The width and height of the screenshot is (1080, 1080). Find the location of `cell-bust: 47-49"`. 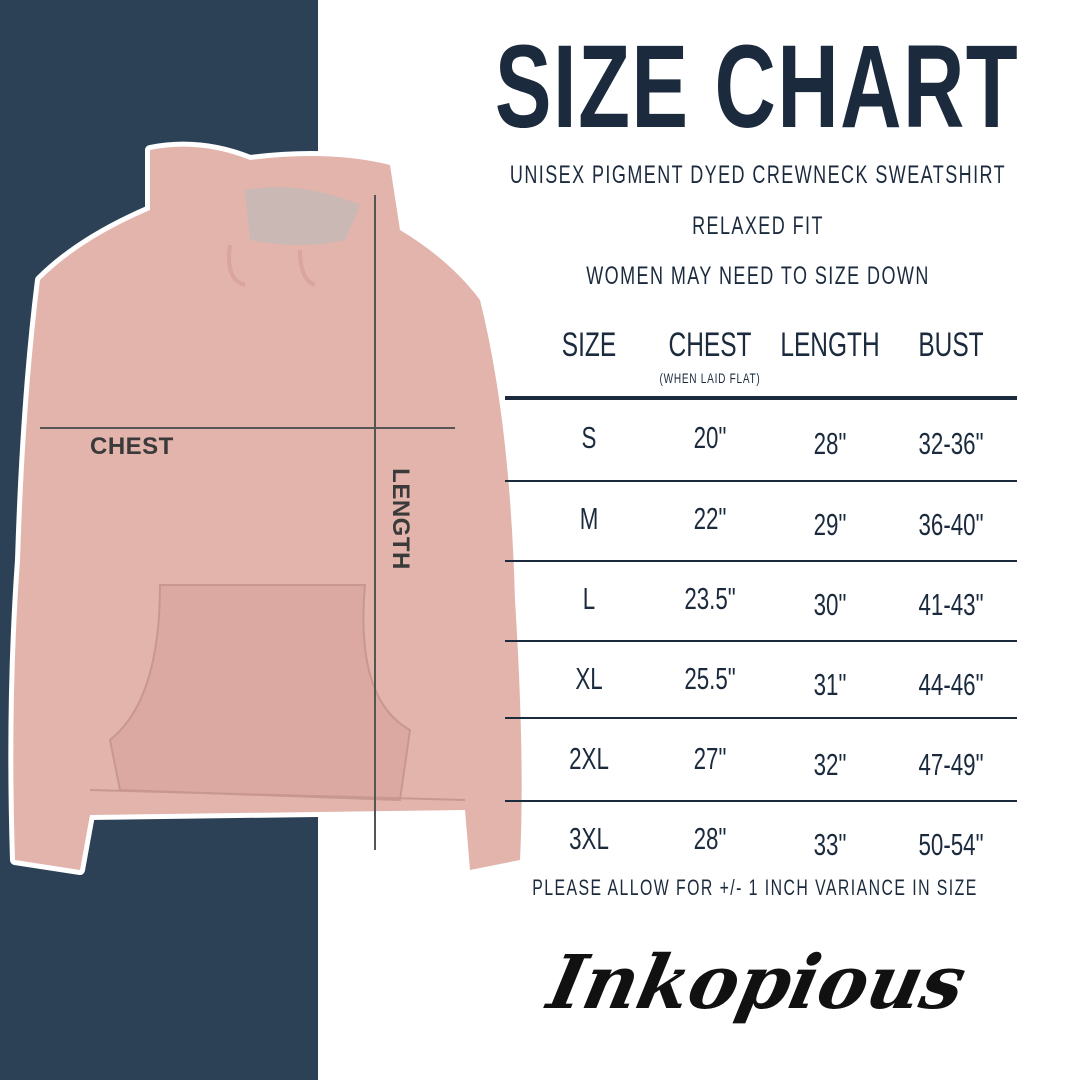

cell-bust: 47-49" is located at coordinates (951, 764).